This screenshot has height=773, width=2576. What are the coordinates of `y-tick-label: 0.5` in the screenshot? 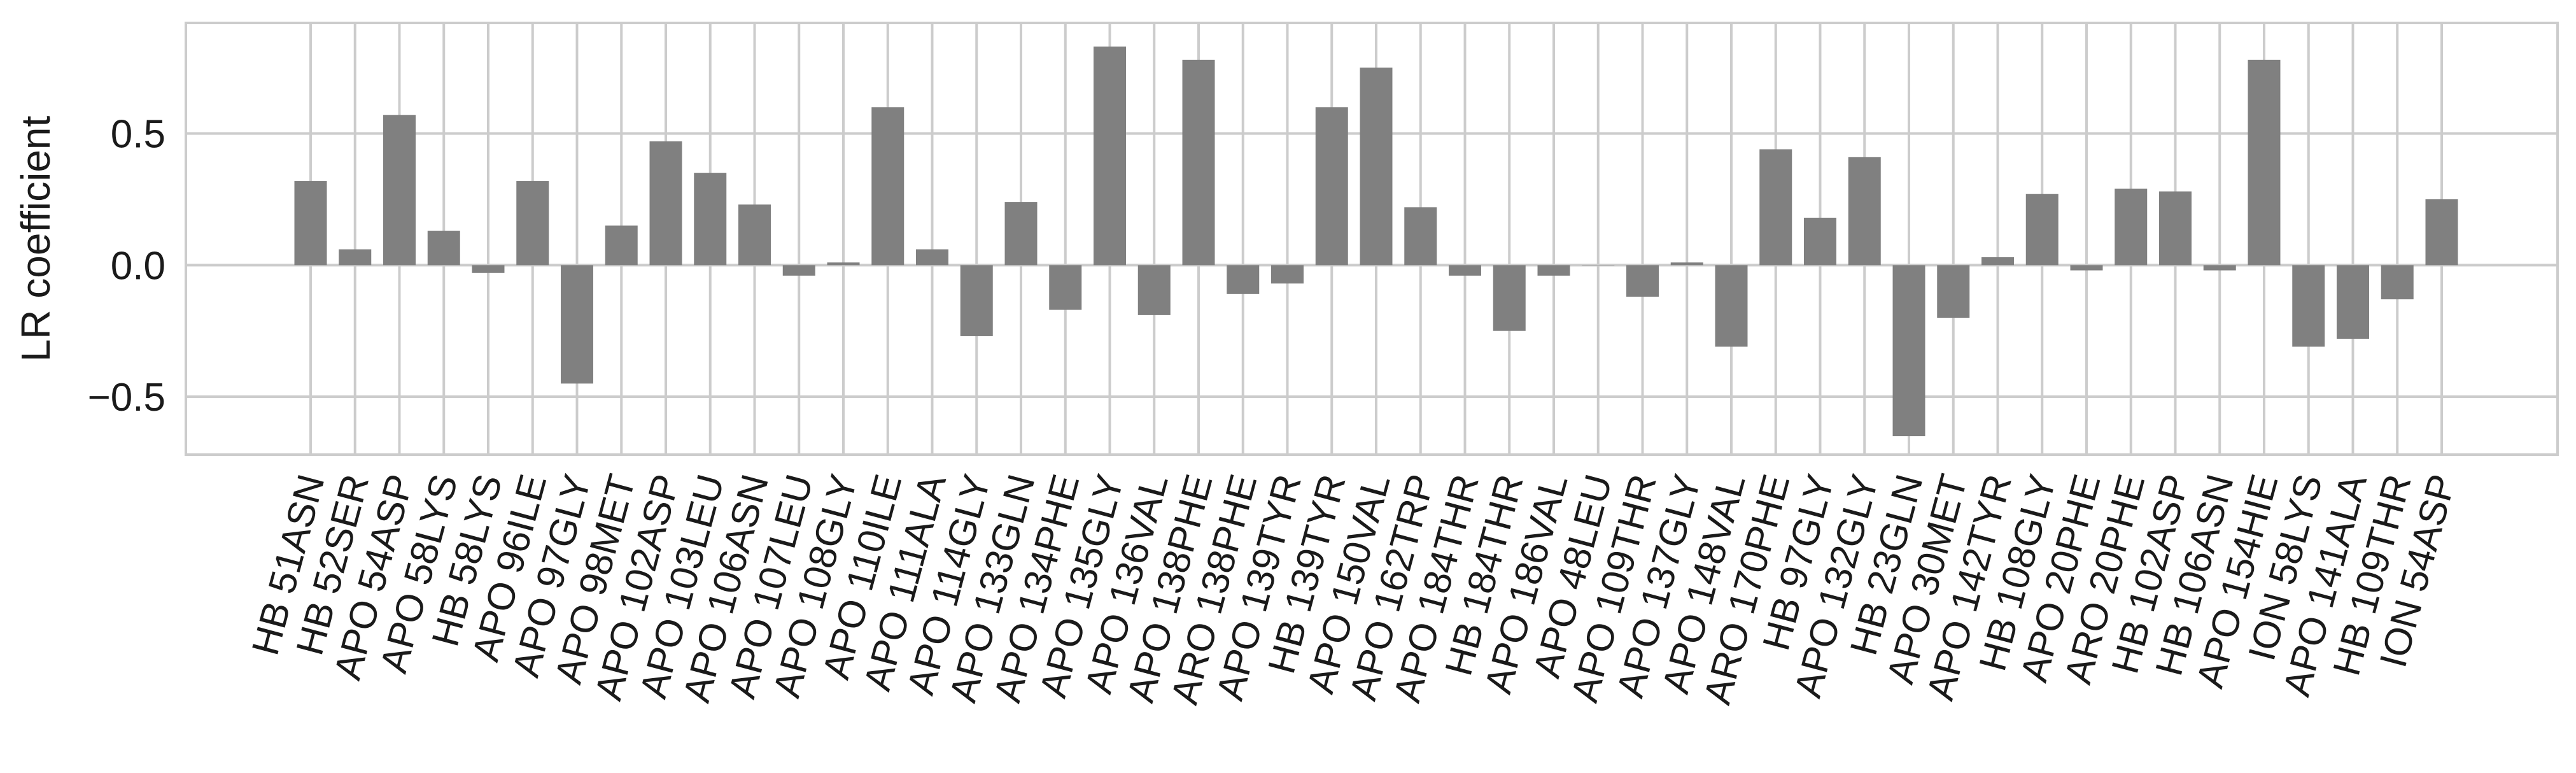 It's located at (138, 135).